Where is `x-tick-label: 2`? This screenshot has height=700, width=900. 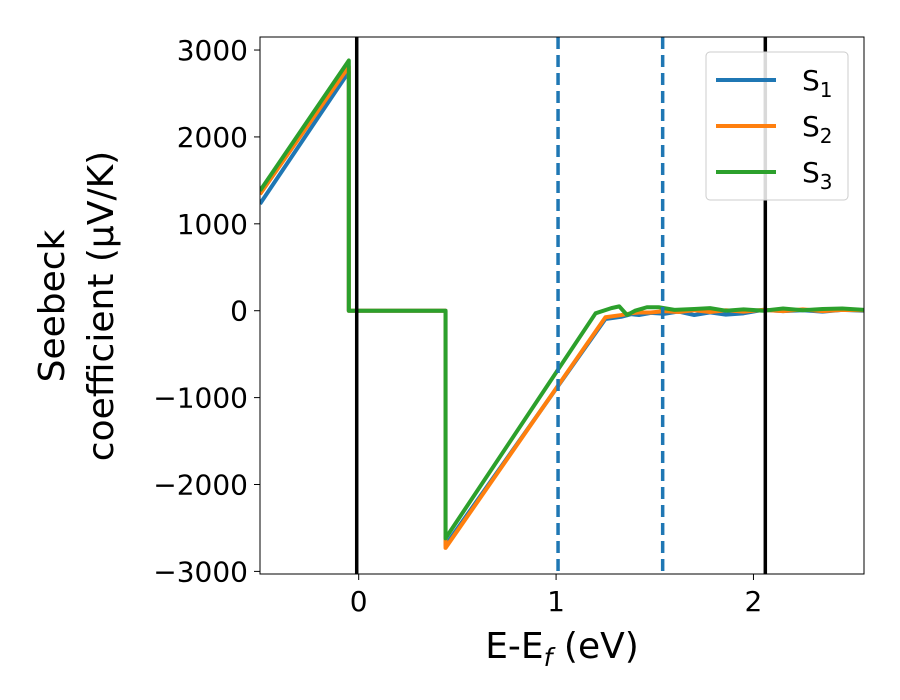
x-tick-label: 2 is located at coordinates (754, 601).